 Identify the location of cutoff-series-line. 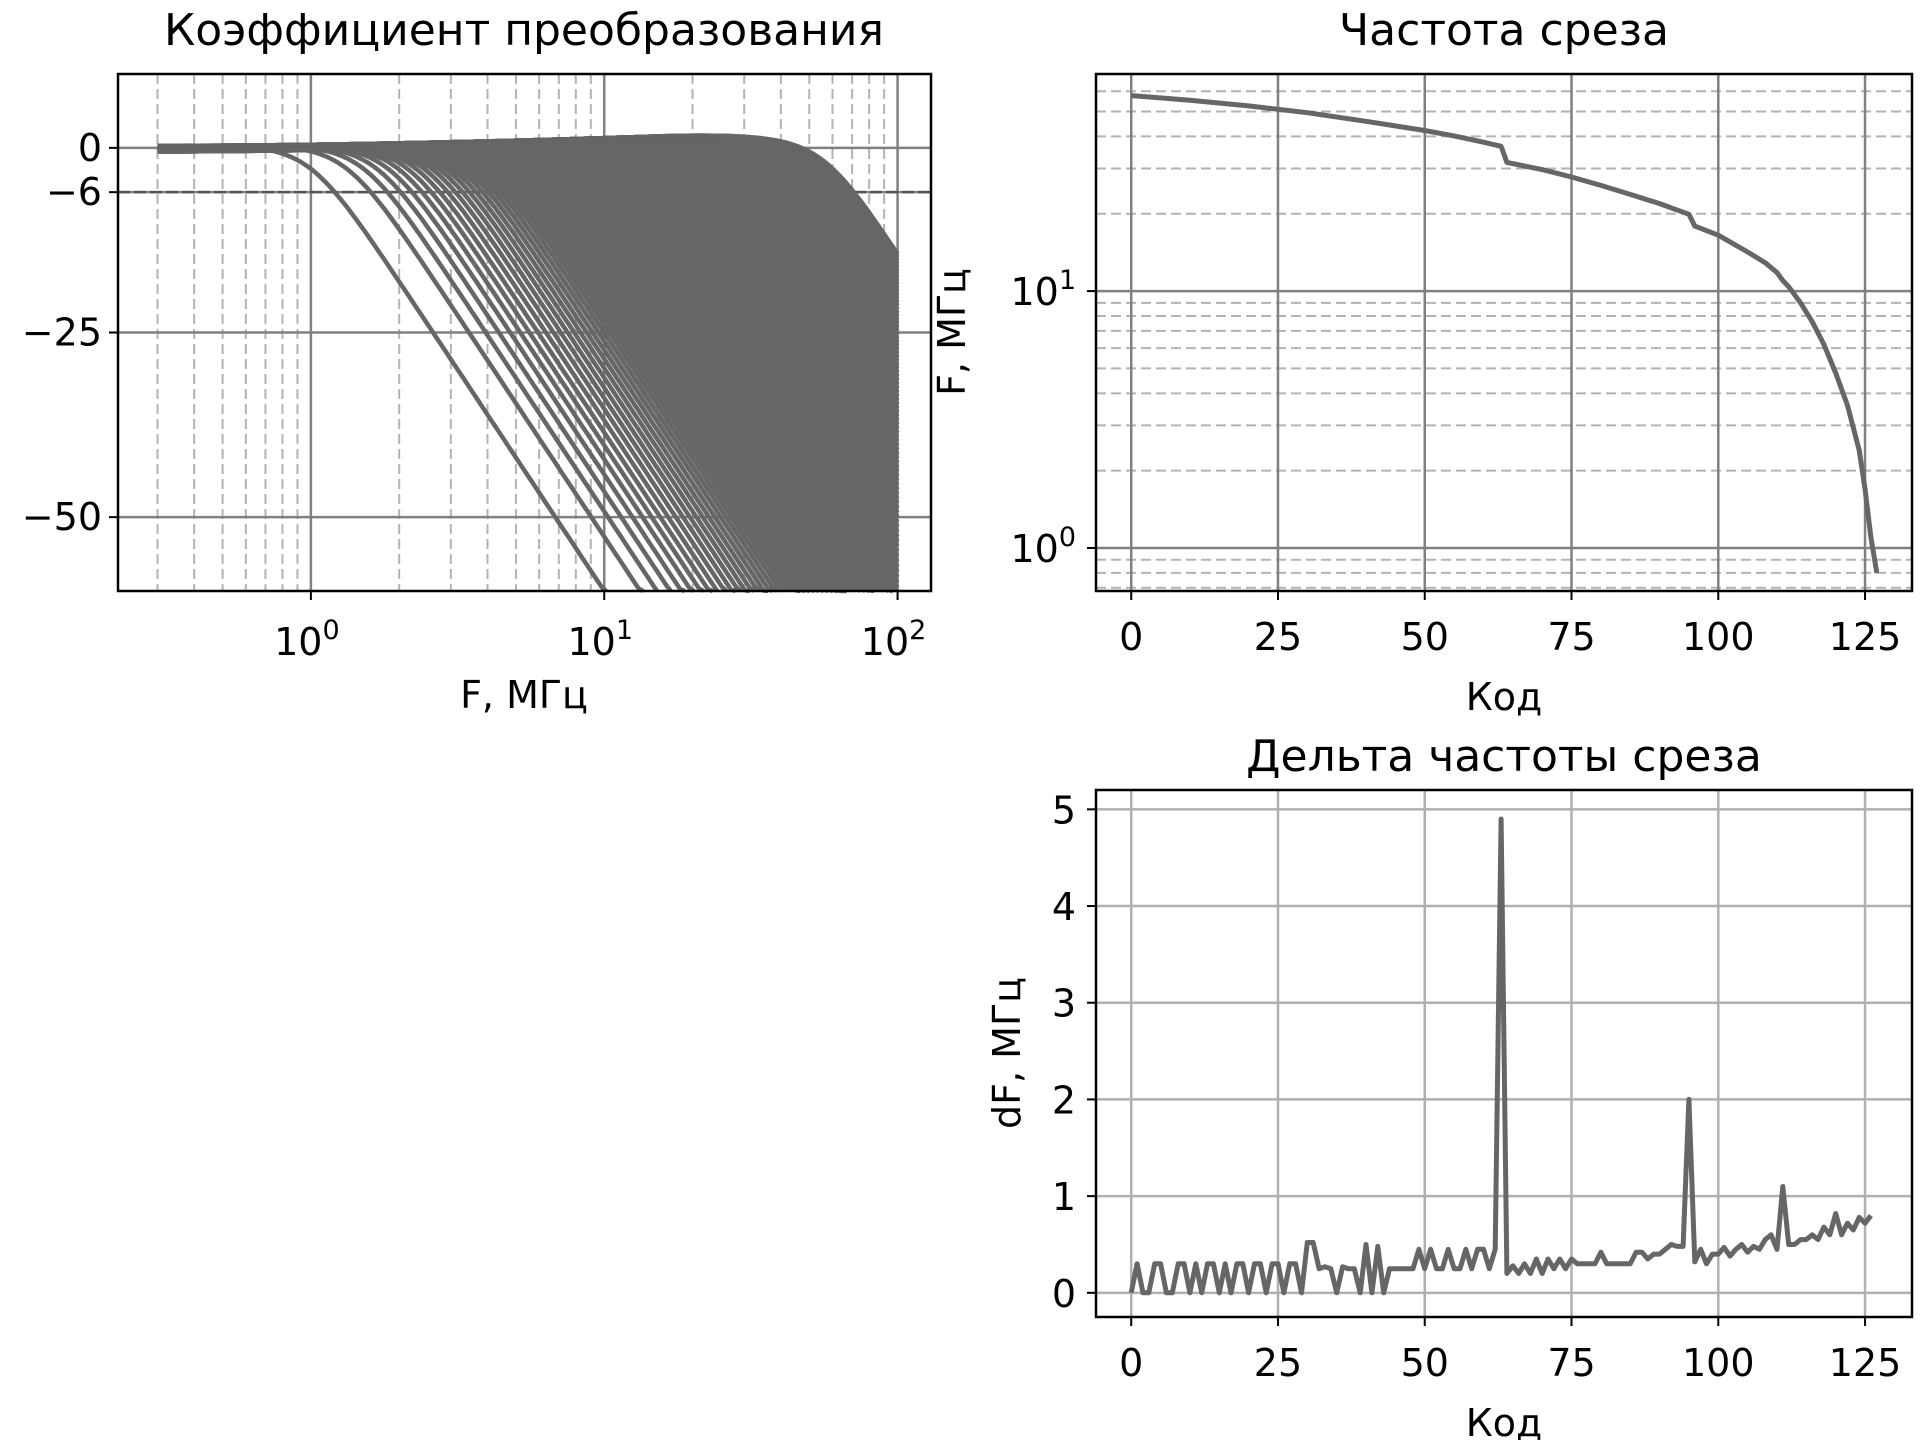
(1505, 333).